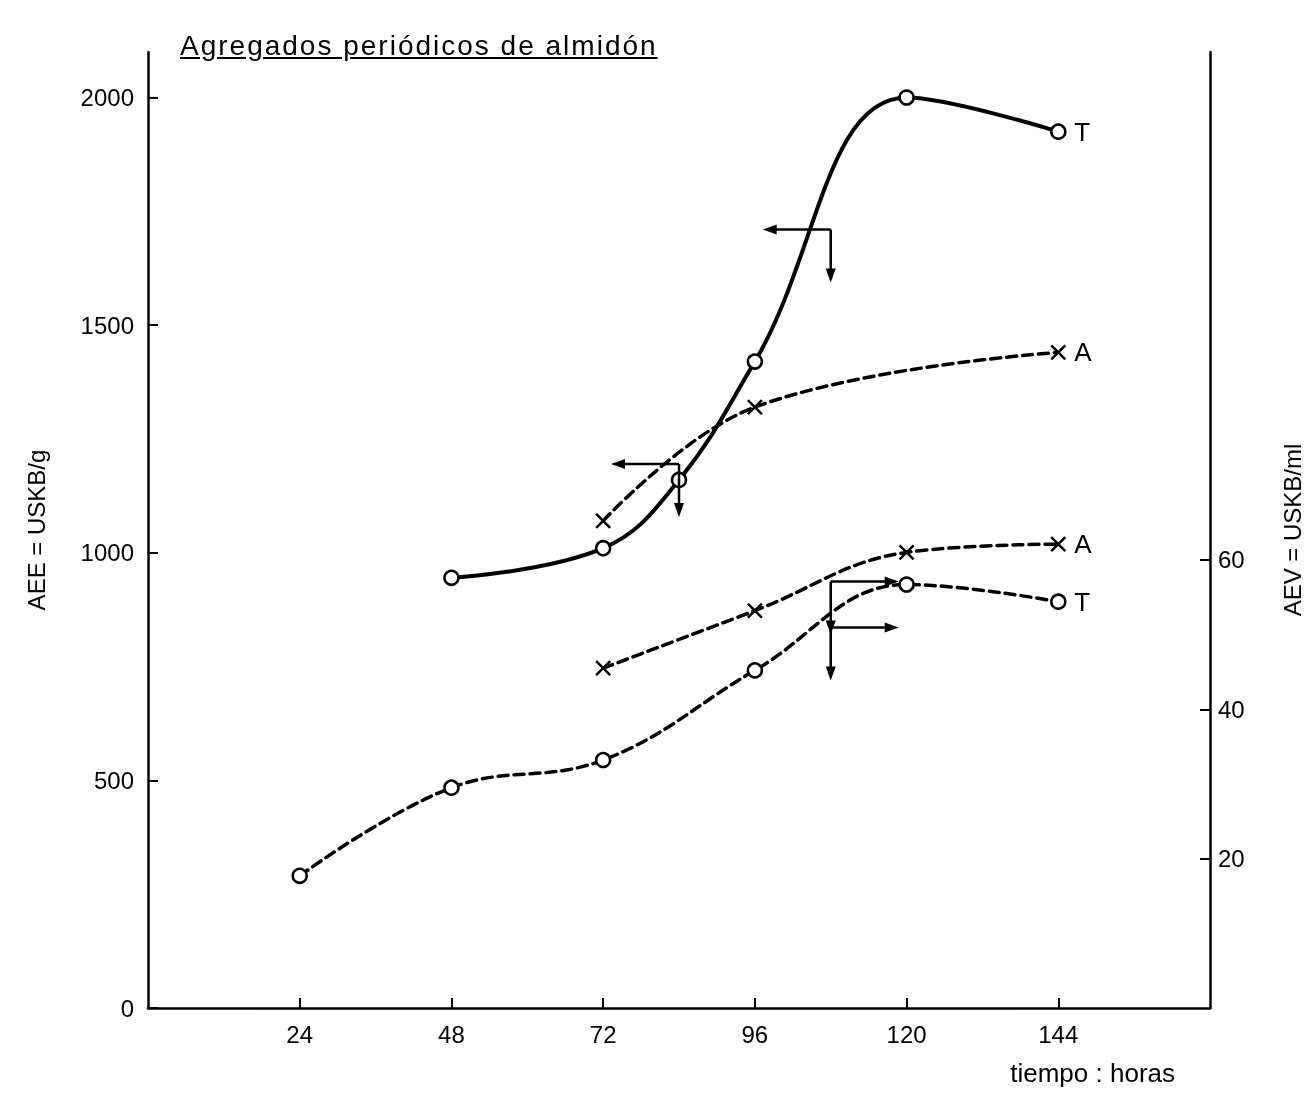  I want to click on x-tick-label: 120, so click(906, 1034).